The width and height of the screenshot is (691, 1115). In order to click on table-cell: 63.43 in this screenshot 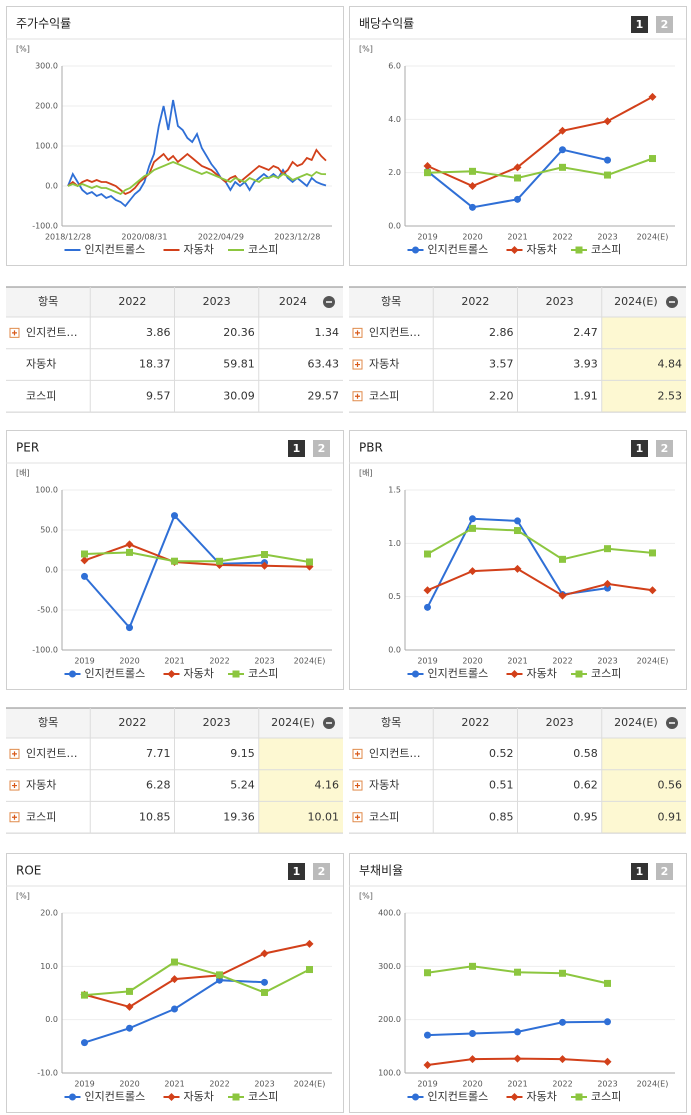, I will do `click(324, 364)`.